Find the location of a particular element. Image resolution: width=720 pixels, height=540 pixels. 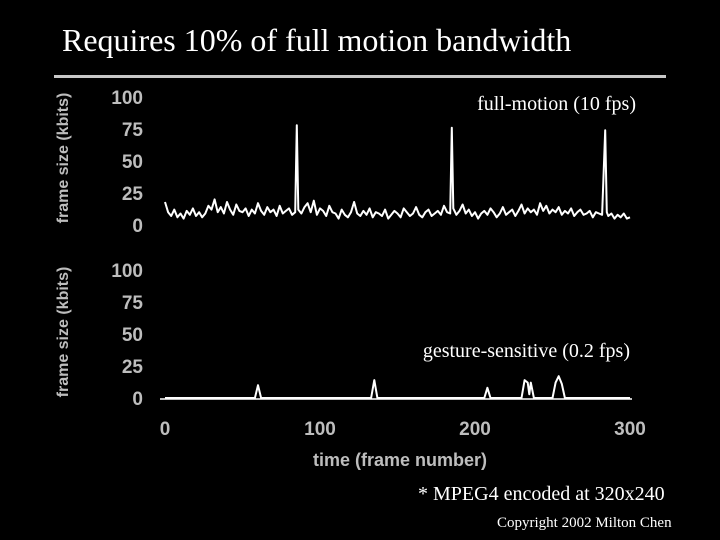

chart-full-motion-ylabel: frame size (kbits) is located at coordinates (63, 158).